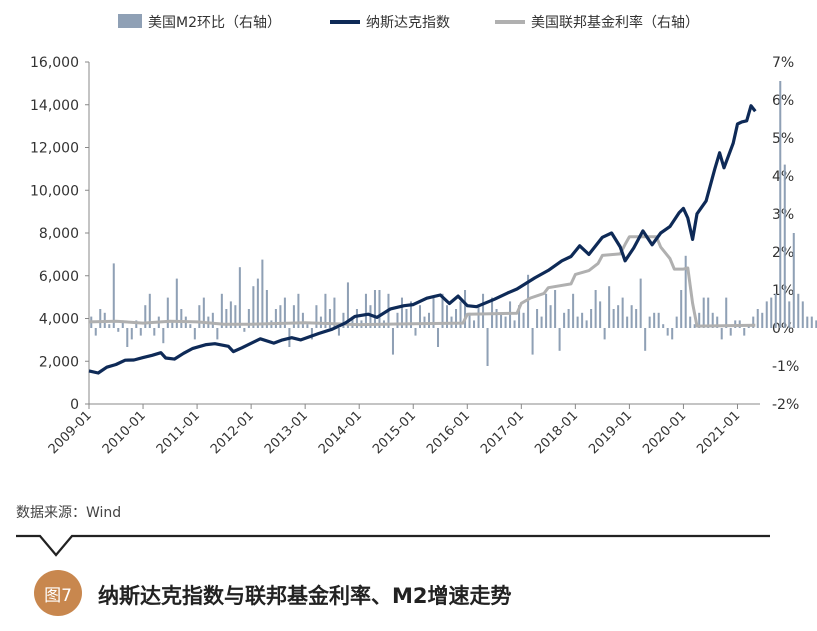  Describe the element at coordinates (783, 291) in the screenshot. I see `right-tick-label: 1%` at that location.